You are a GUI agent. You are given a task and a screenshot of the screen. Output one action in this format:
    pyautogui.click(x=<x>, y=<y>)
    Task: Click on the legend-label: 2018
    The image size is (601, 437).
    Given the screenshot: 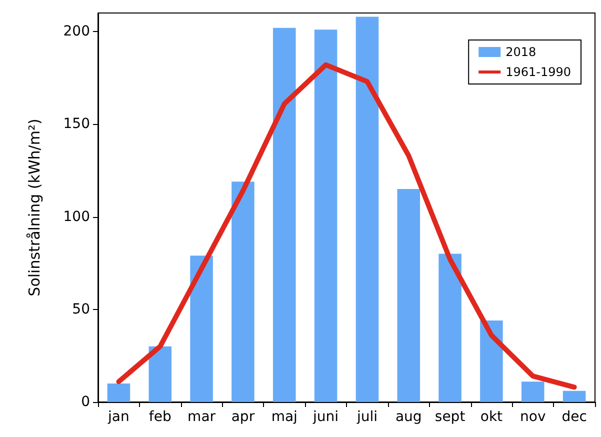 What is the action you would take?
    pyautogui.click(x=521, y=52)
    